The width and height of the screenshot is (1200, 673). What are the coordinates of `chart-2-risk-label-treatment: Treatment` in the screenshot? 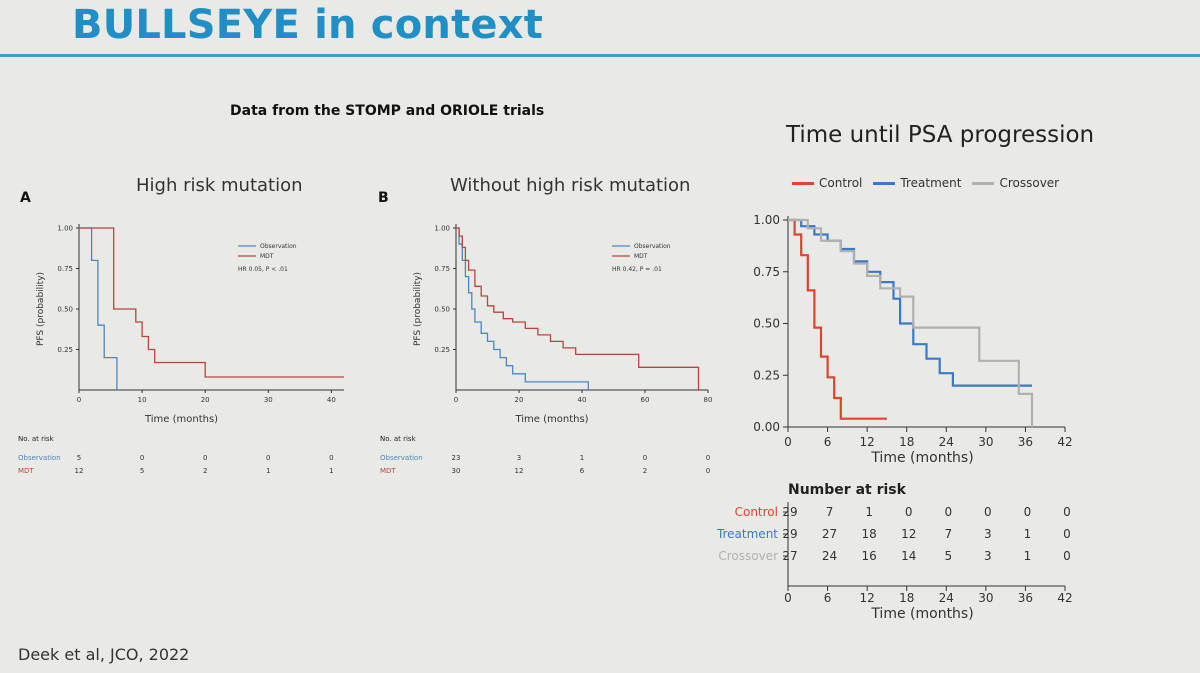 It's located at (747, 534).